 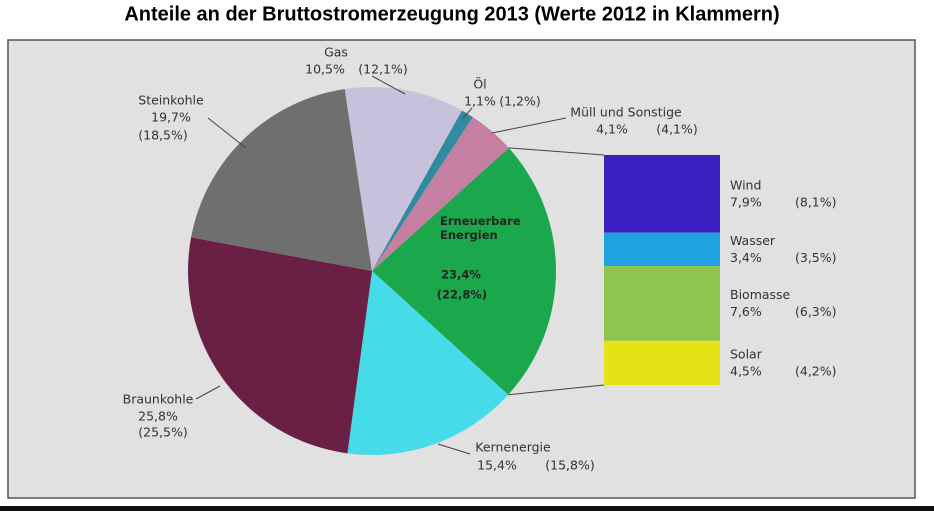 What do you see at coordinates (467, 508) in the screenshot?
I see `bottom-bar` at bounding box center [467, 508].